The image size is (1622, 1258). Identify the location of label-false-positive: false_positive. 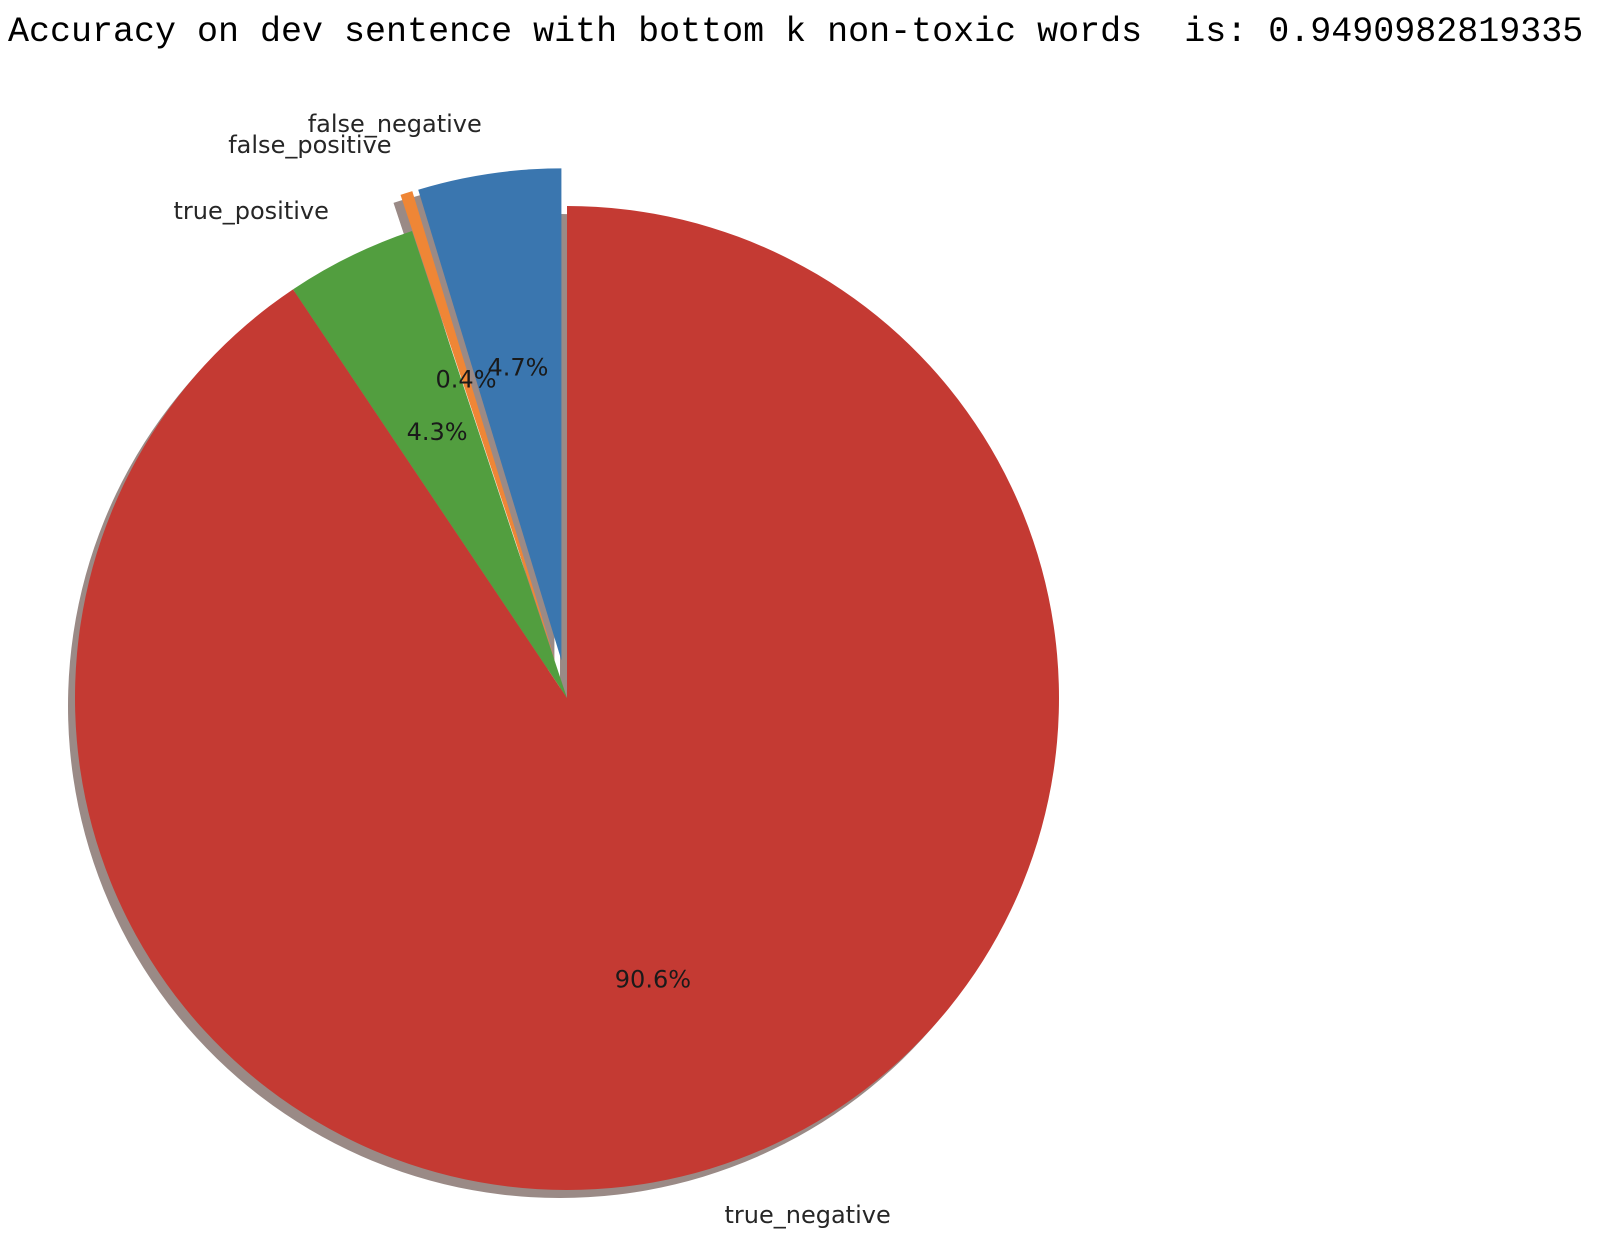
(309, 145).